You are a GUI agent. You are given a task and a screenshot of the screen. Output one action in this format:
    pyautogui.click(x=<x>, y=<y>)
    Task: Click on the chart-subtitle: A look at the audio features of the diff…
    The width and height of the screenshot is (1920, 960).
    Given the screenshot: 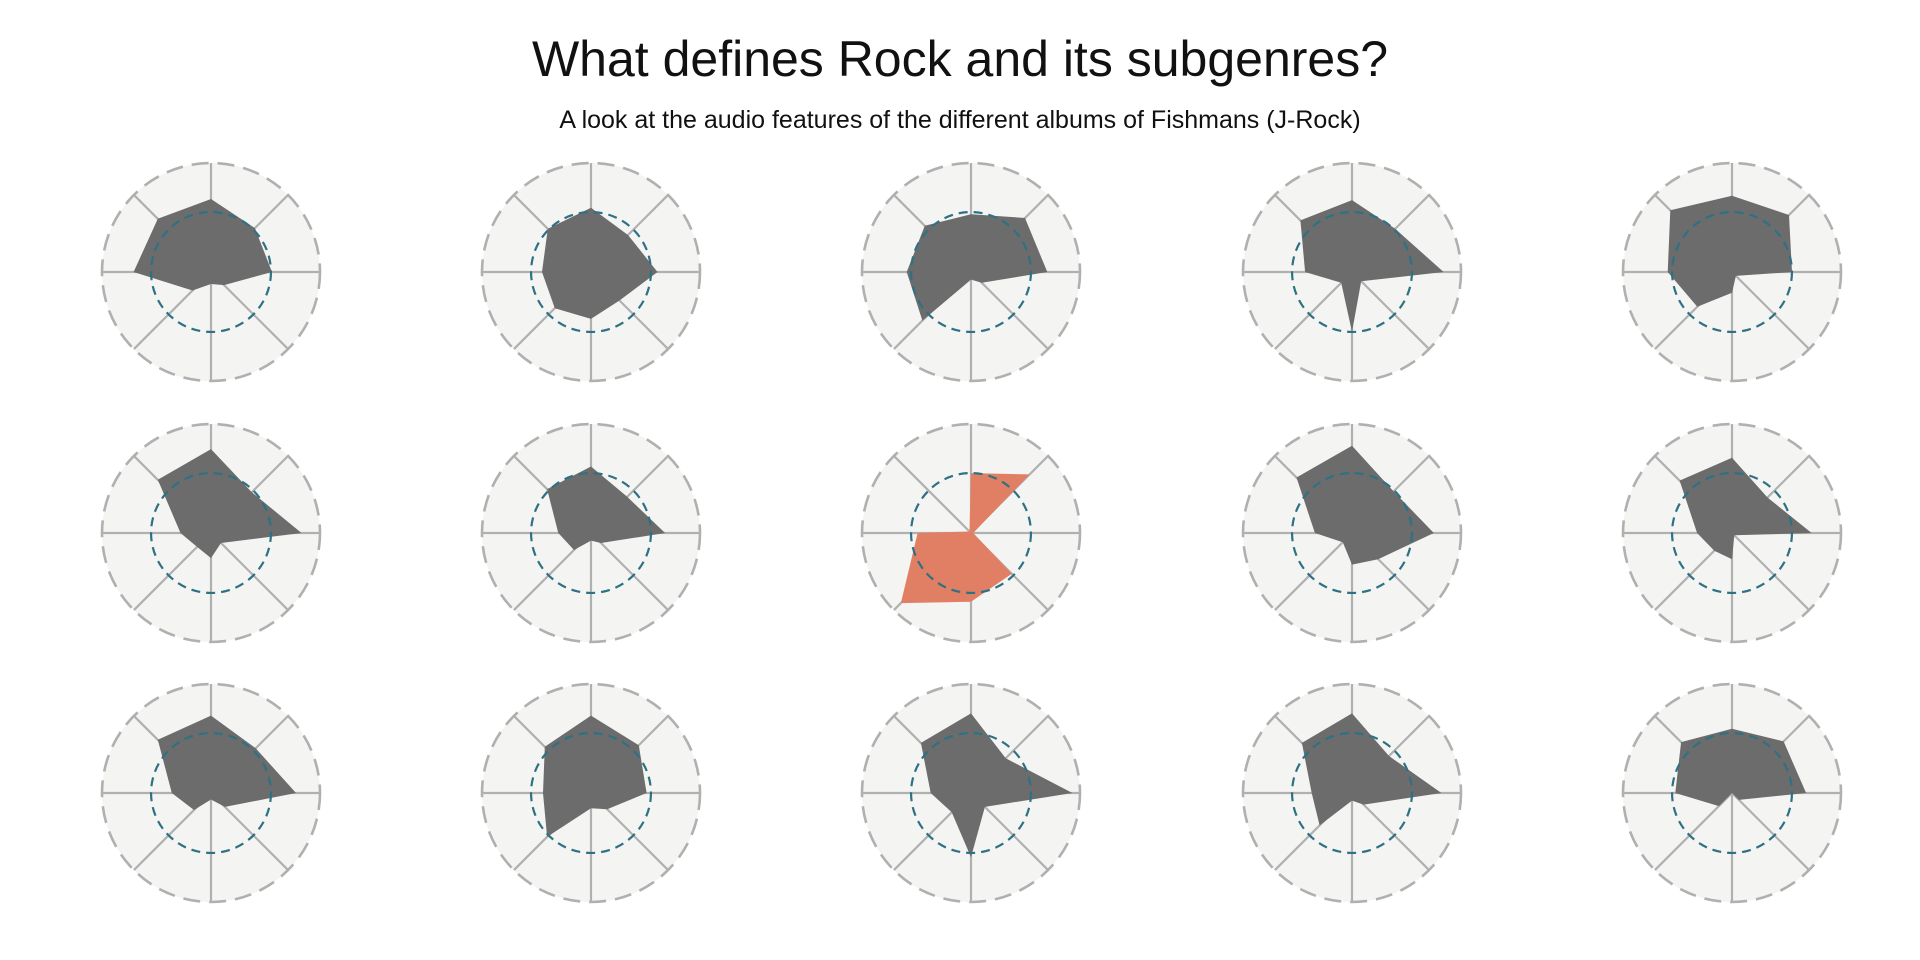 What is the action you would take?
    pyautogui.click(x=960, y=120)
    